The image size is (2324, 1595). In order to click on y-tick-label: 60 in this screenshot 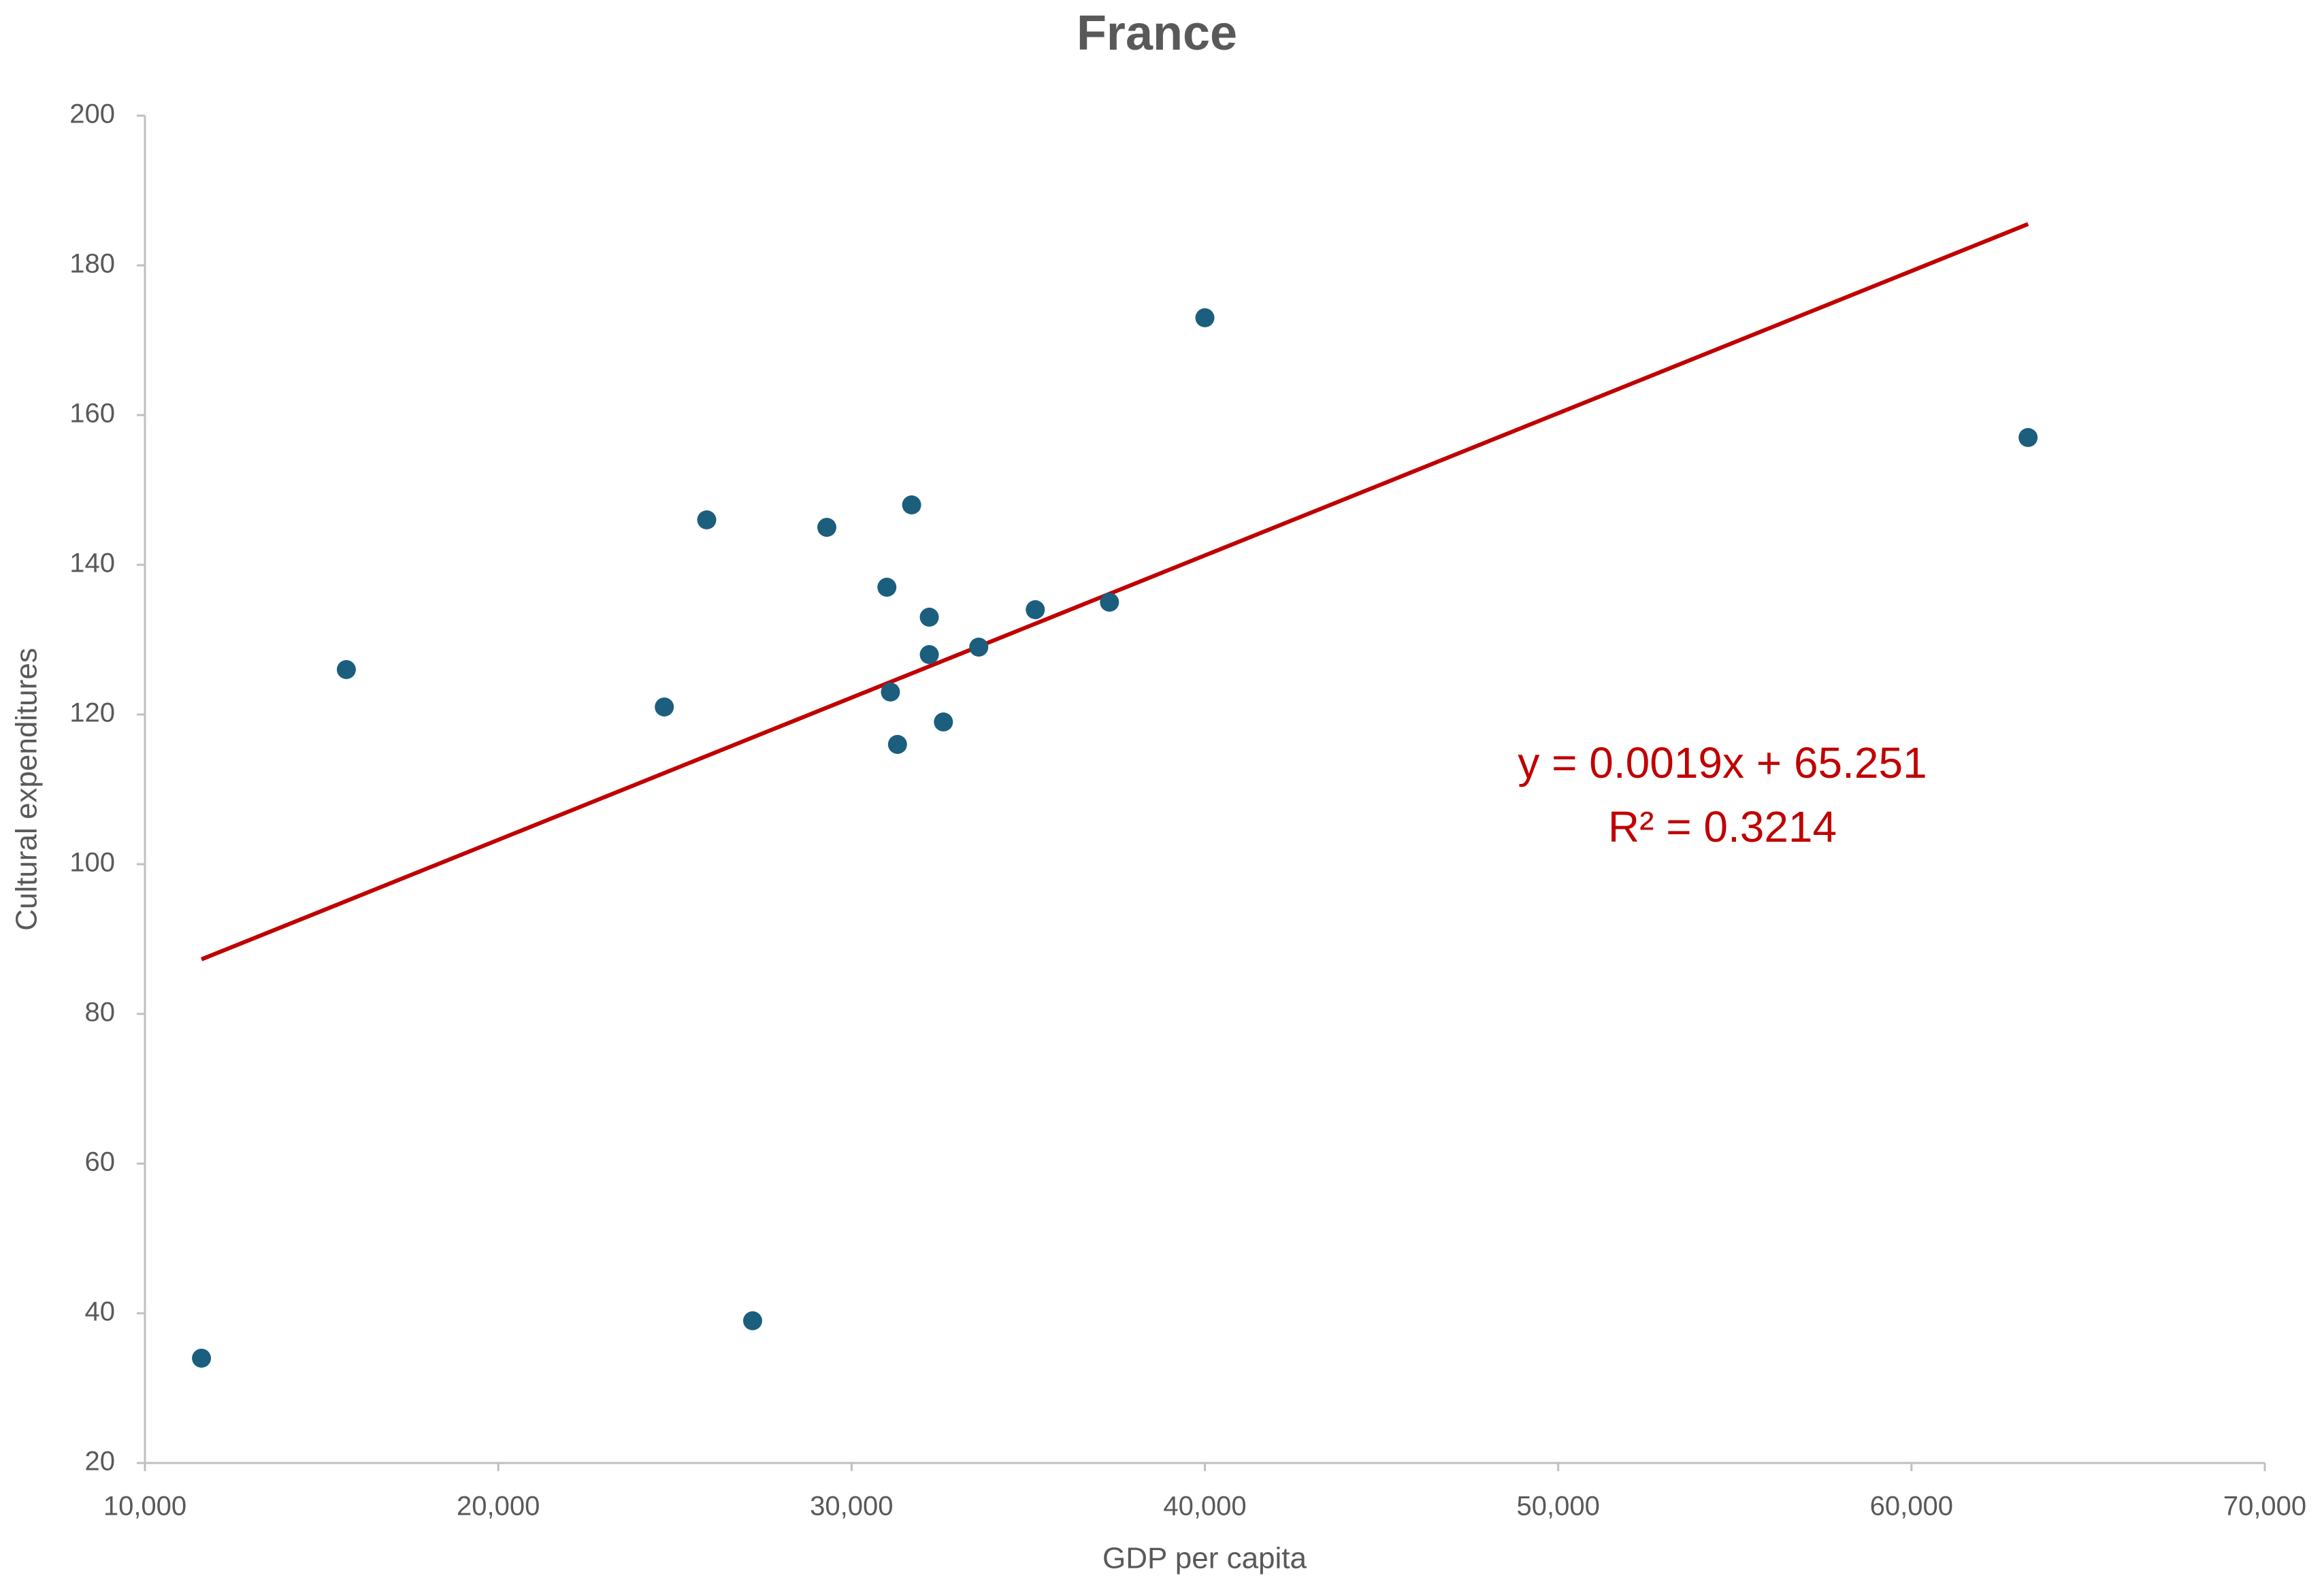, I will do `click(100, 1162)`.